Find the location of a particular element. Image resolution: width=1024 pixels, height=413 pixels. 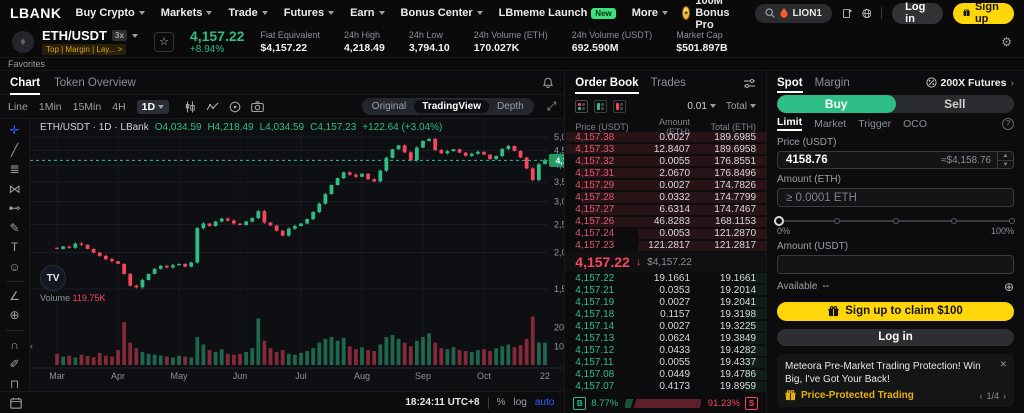

bid-row: 4,157.08 0.0449 19.4786 is located at coordinates (666, 375).